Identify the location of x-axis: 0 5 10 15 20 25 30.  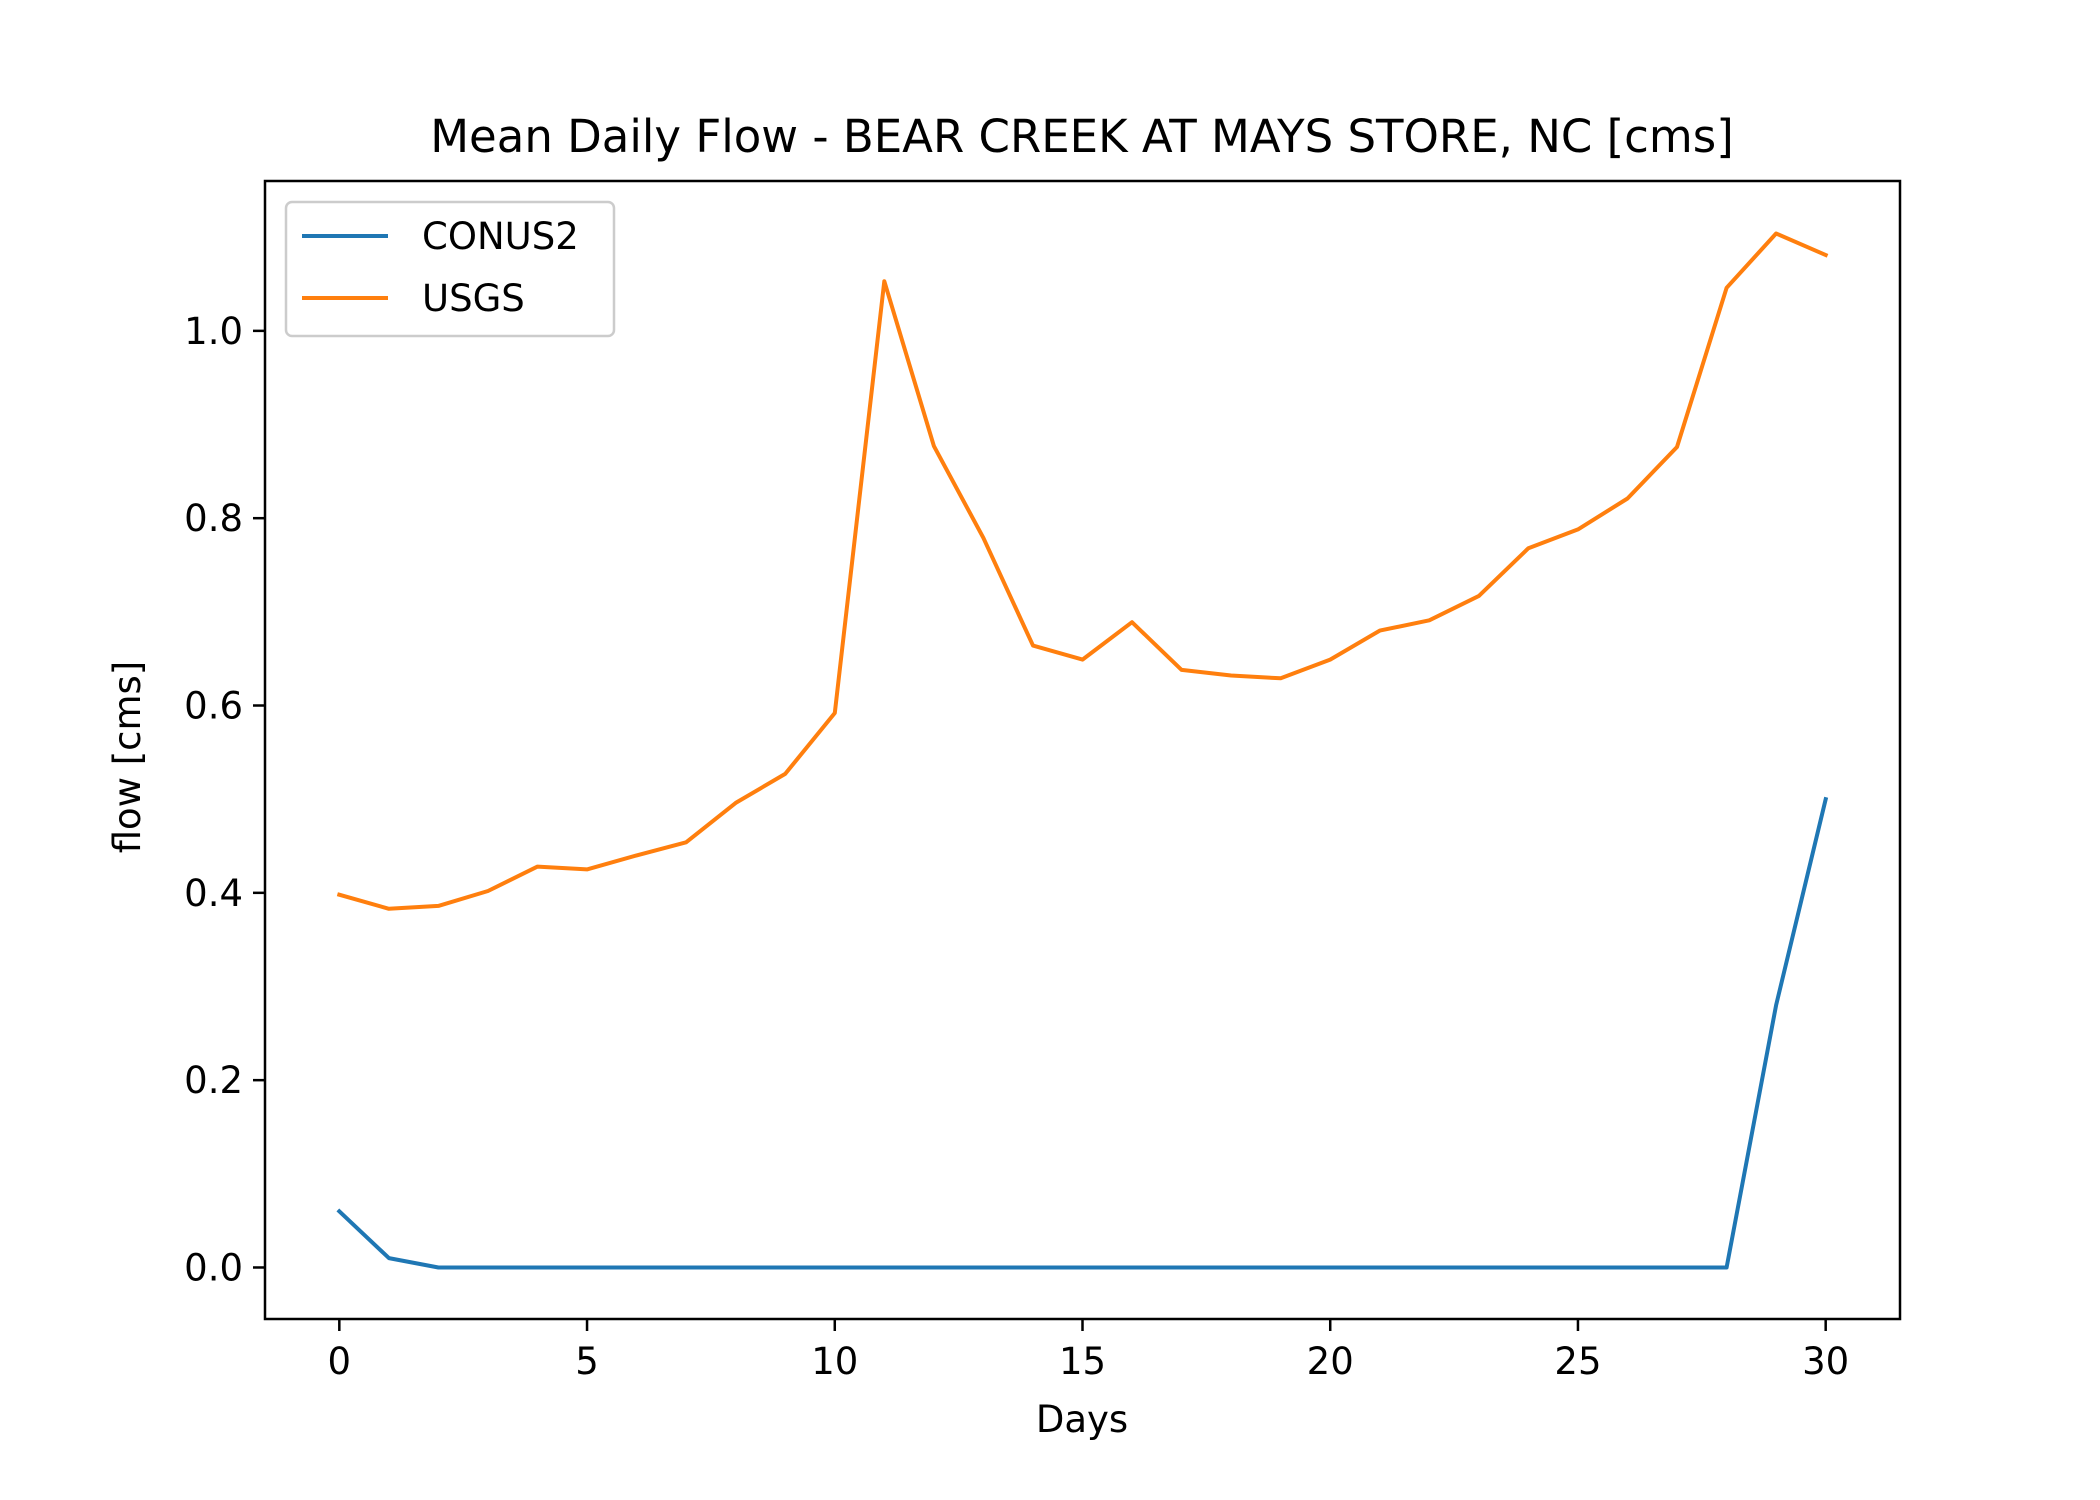
(1088, 1351).